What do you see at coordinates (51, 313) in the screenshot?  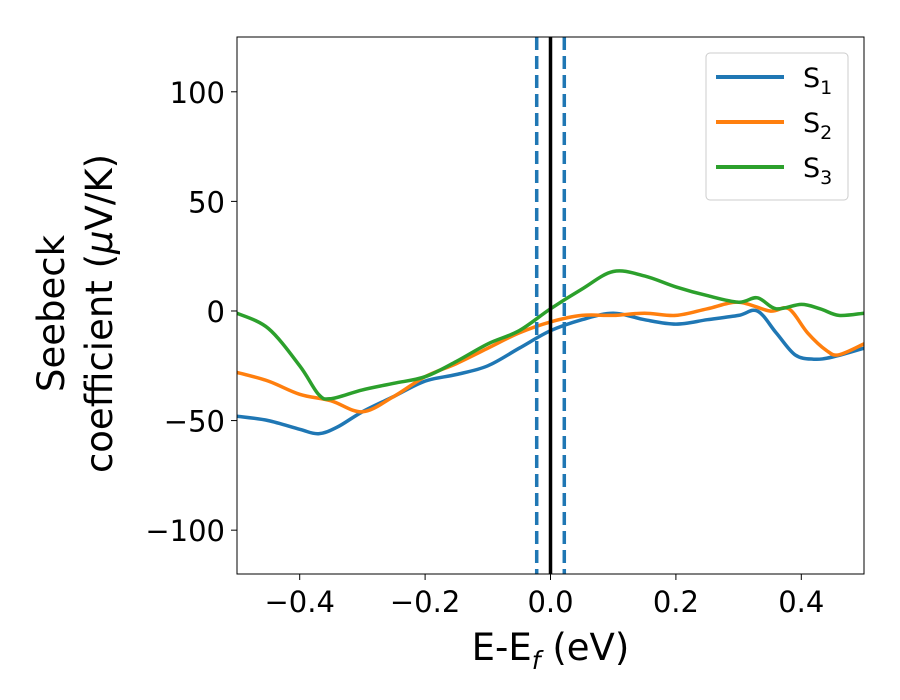 I see `y-axis-label-line1: Seebeck` at bounding box center [51, 313].